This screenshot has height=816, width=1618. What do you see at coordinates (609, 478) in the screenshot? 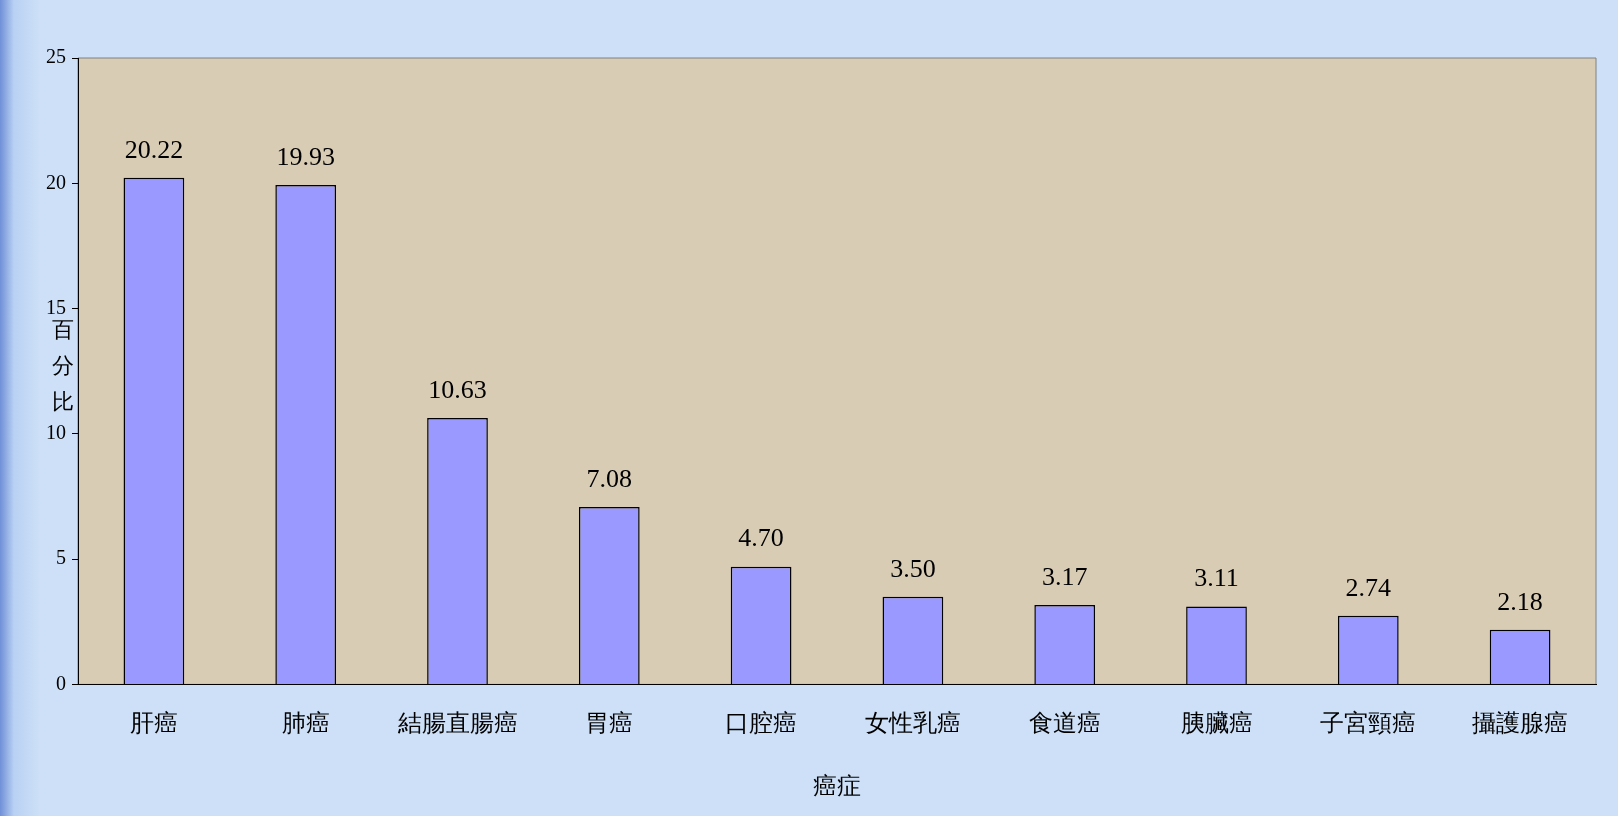
I see `data-label: 7.08` at bounding box center [609, 478].